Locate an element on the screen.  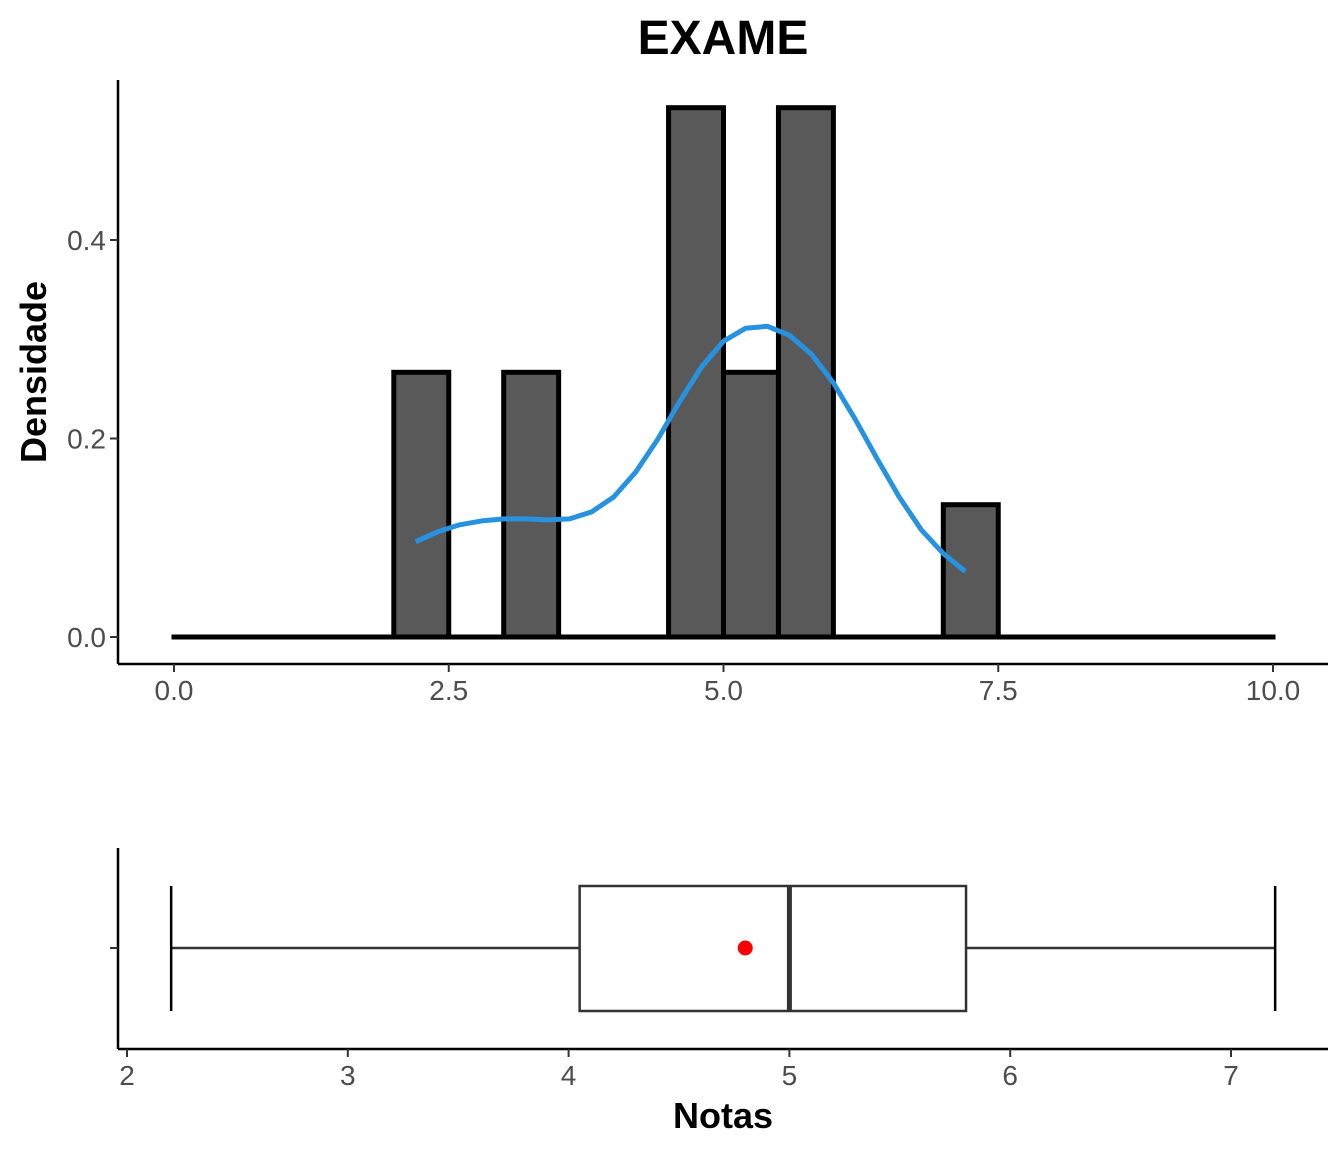
x-tick-label: 7.5 is located at coordinates (998, 690).